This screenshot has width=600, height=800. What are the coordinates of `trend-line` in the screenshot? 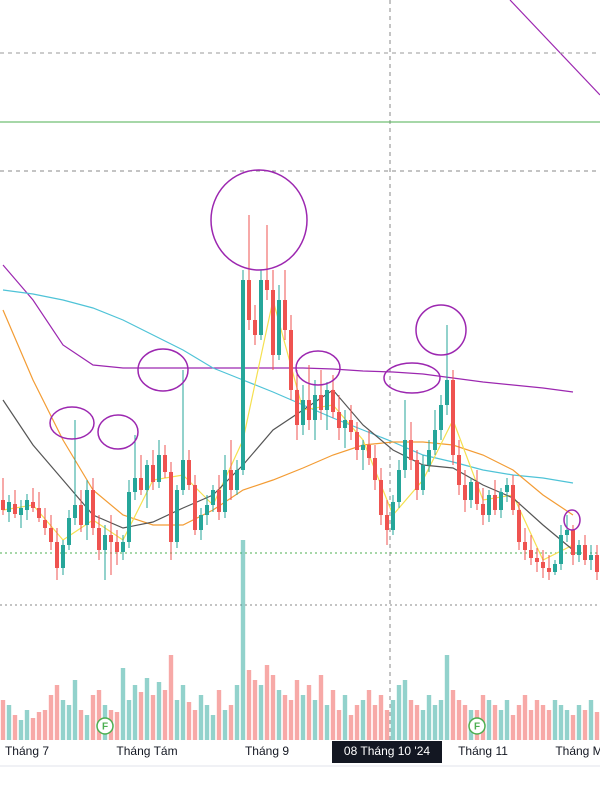 It's located at (554, 48).